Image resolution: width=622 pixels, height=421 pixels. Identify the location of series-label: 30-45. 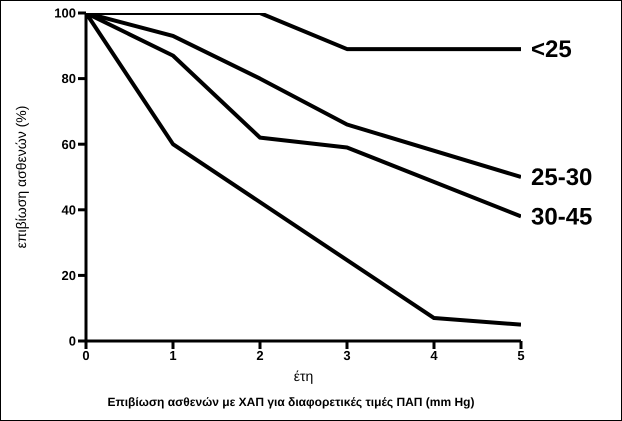
(561, 216).